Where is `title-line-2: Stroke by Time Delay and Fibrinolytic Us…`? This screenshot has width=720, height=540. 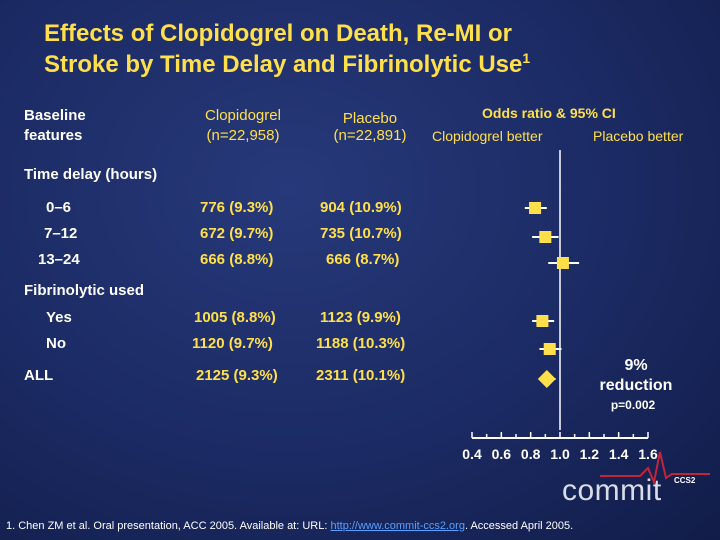 title-line-2: Stroke by Time Delay and Fibrinolytic Us… is located at coordinates (287, 64).